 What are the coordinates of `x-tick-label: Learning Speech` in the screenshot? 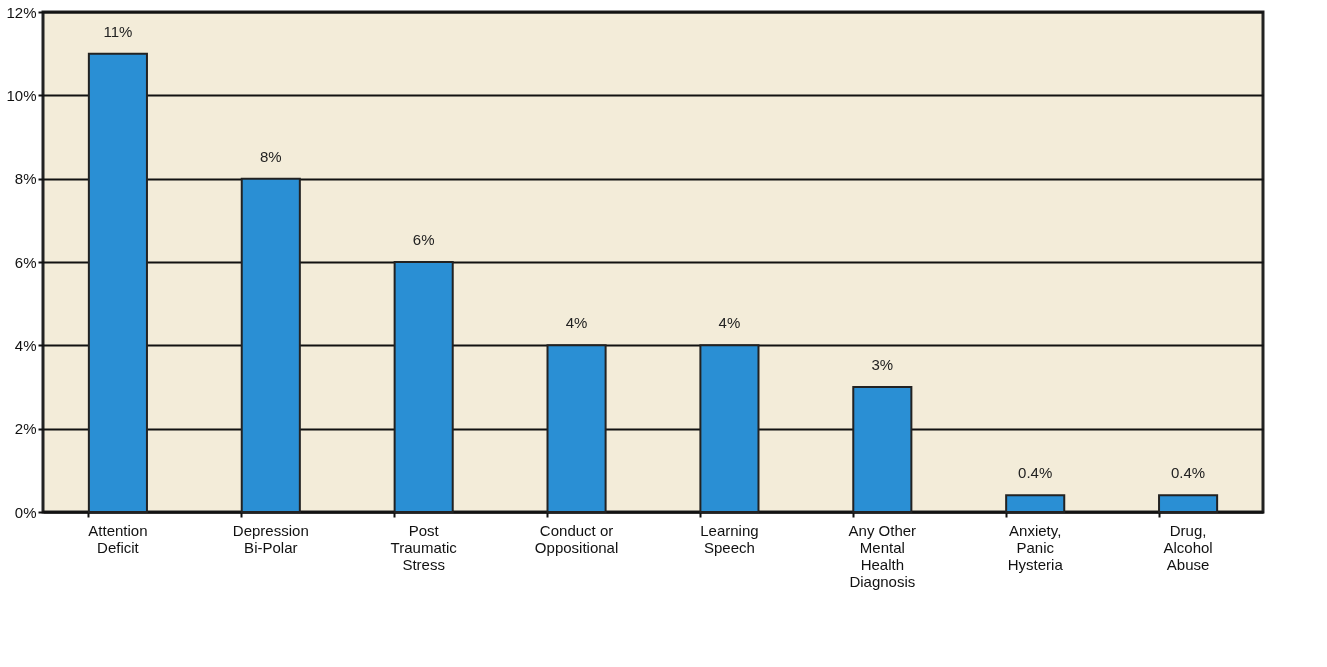 It's located at (729, 538).